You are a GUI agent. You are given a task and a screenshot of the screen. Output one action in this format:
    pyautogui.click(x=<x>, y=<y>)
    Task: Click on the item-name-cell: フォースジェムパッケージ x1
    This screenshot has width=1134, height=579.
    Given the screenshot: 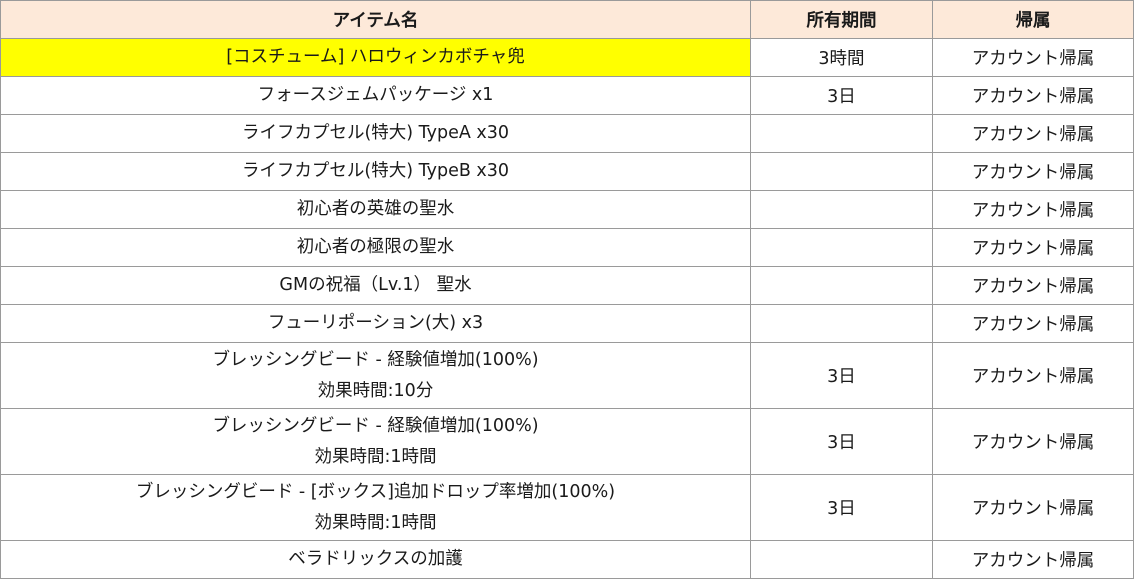 What is the action you would take?
    pyautogui.click(x=375, y=95)
    